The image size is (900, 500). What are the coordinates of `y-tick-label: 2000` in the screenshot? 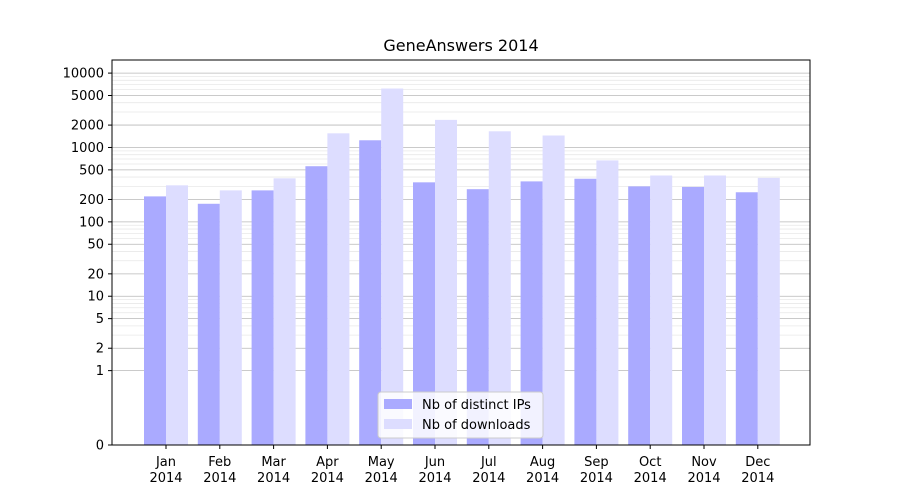 It's located at (87, 126).